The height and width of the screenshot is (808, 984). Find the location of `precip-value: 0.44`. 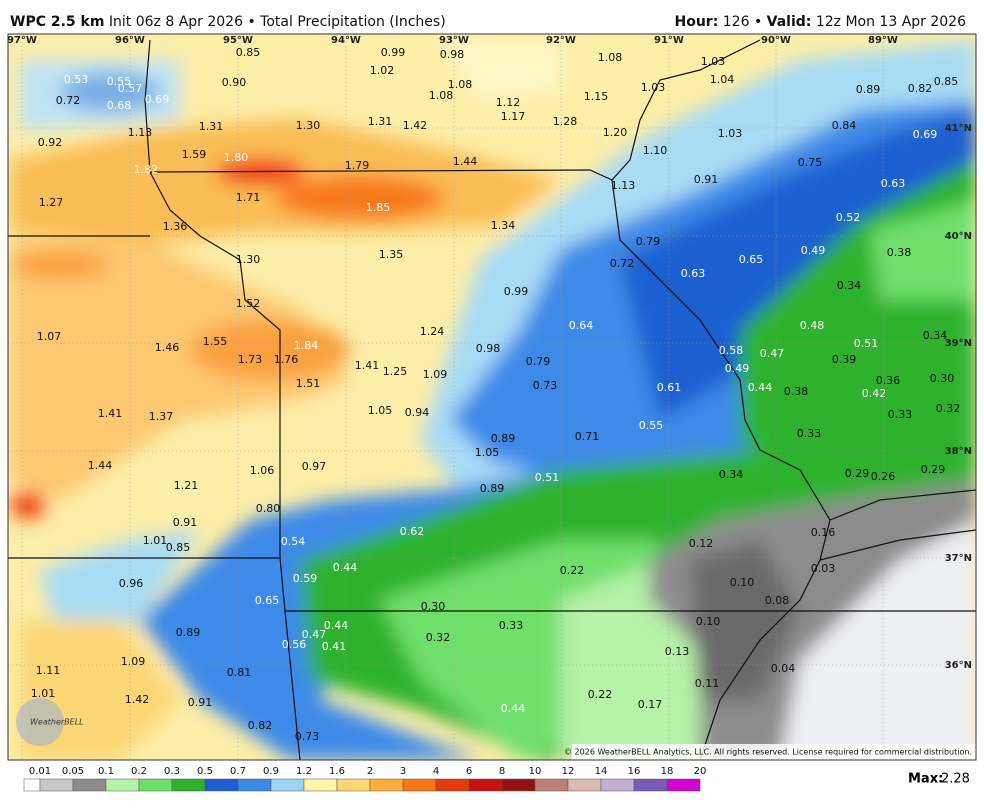

precip-value: 0.44 is located at coordinates (513, 708).